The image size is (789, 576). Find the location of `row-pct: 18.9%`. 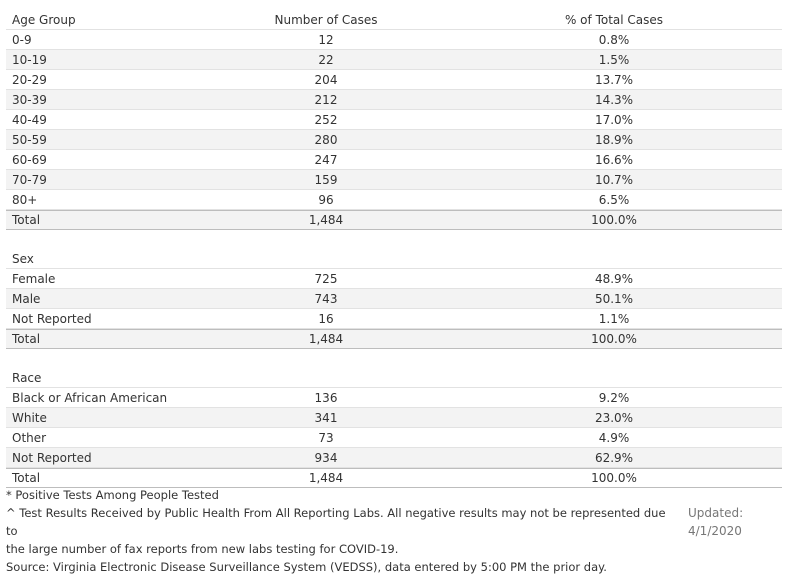

row-pct: 18.9% is located at coordinates (614, 139).